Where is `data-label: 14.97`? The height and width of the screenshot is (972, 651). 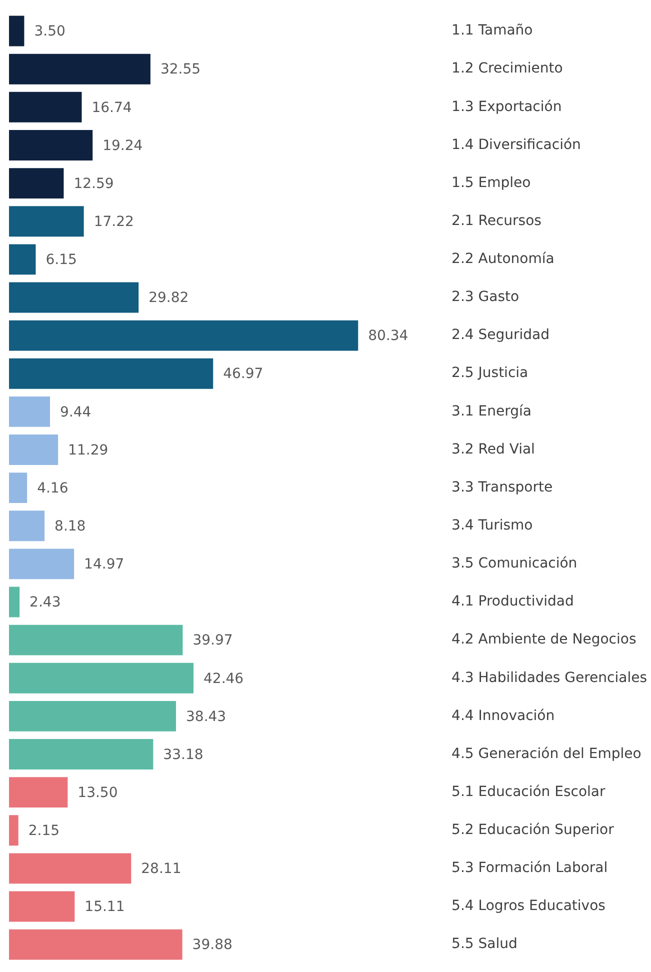 data-label: 14.97 is located at coordinates (104, 564).